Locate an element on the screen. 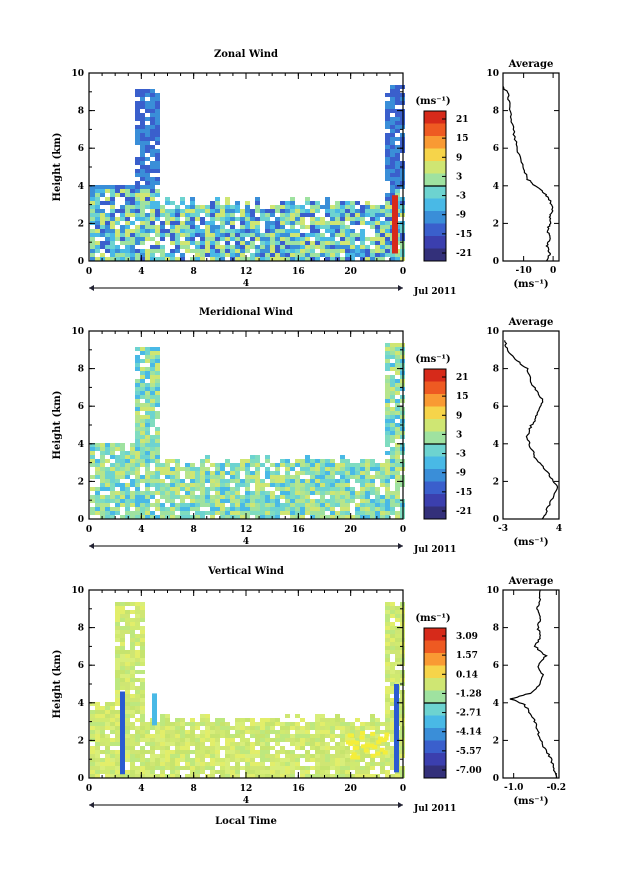 The image size is (620, 877). average-title: Average is located at coordinates (531, 581).